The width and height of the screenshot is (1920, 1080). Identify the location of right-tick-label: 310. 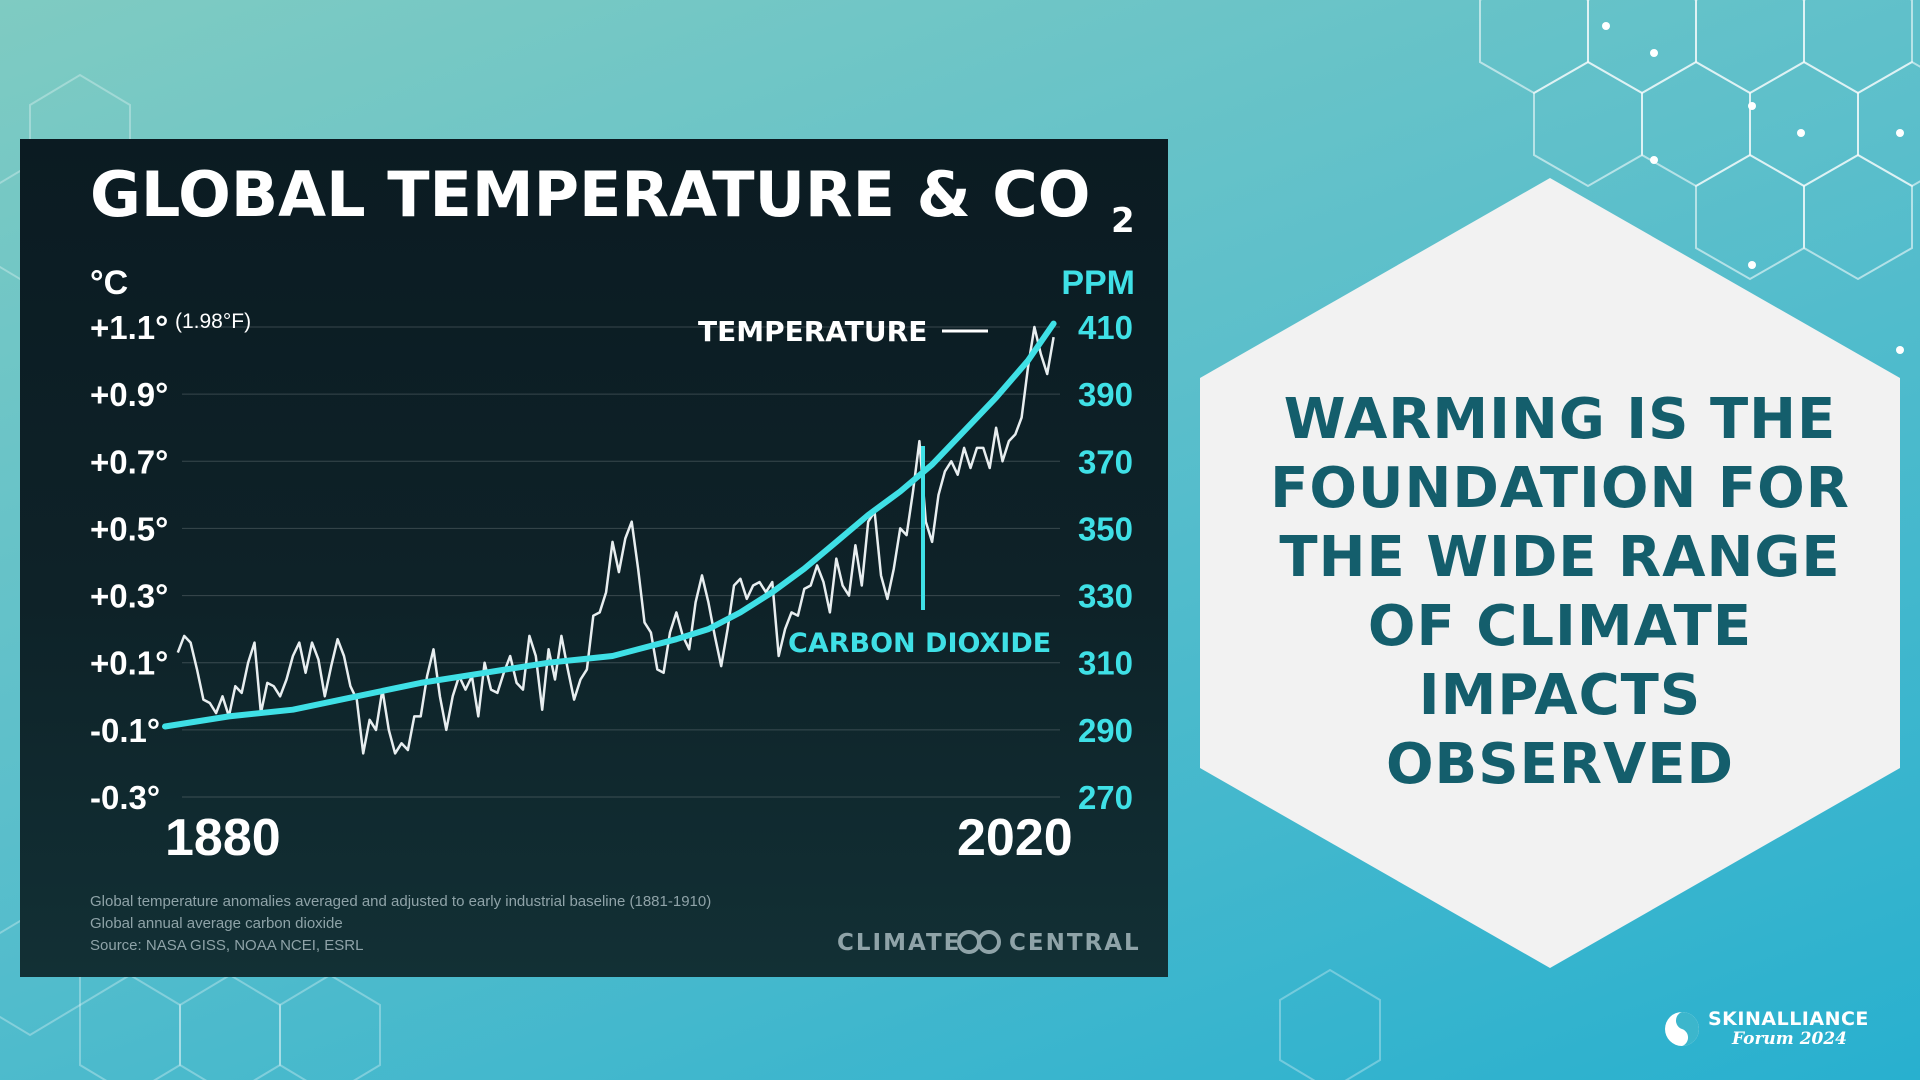
(1105, 663).